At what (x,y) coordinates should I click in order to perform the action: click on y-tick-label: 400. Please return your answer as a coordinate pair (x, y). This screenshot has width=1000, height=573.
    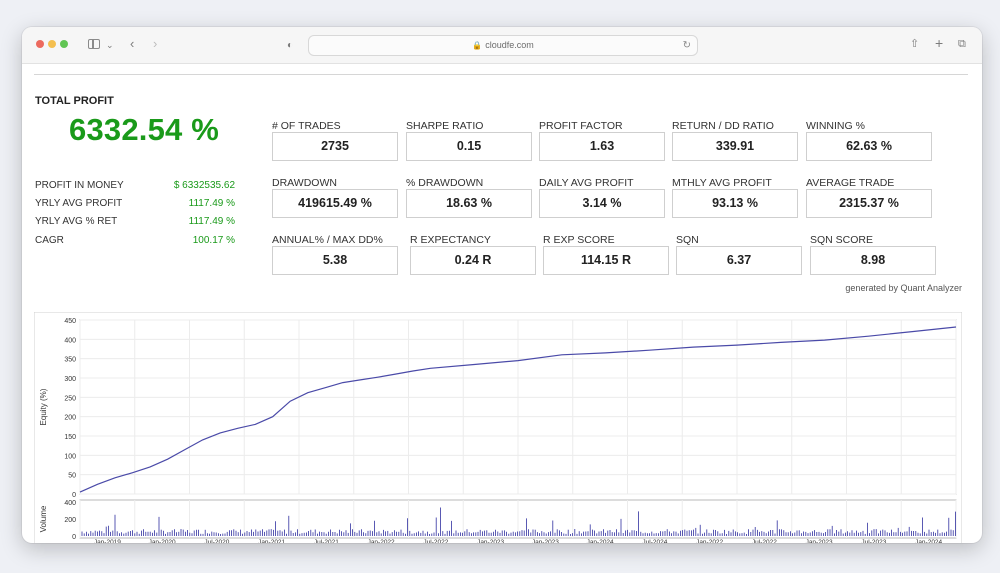
    Looking at the image, I should click on (70, 340).